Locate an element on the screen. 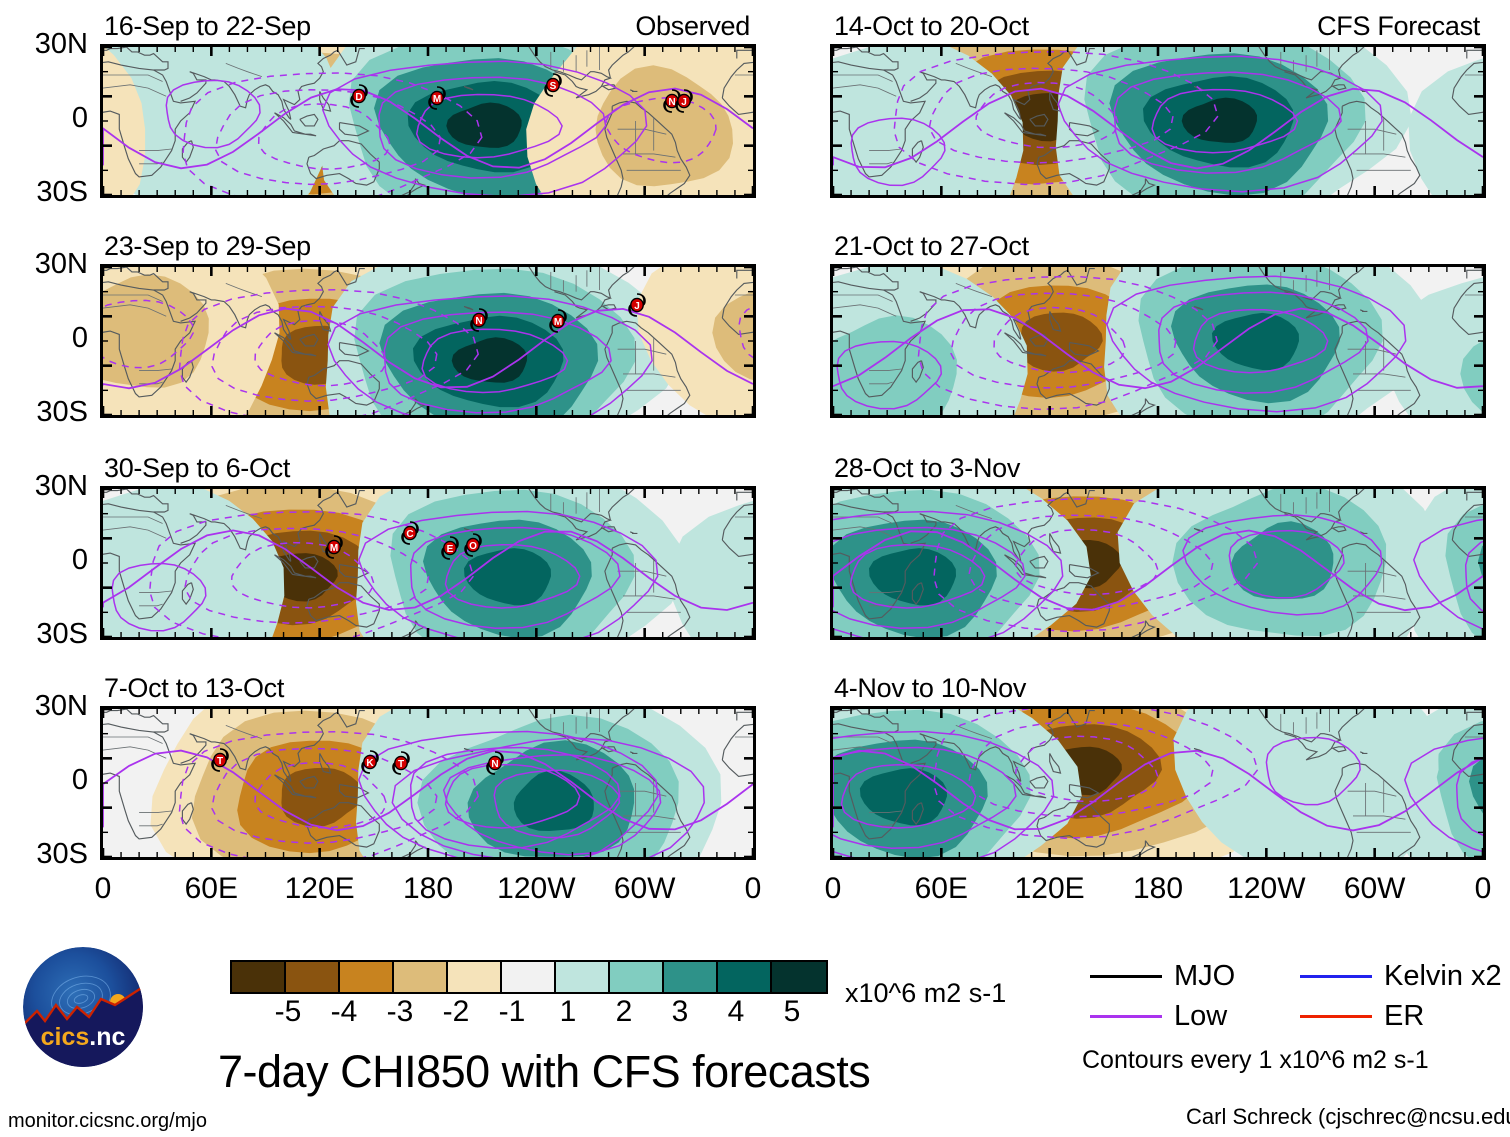  x-tick-label: 120W is located at coordinates (536, 888).